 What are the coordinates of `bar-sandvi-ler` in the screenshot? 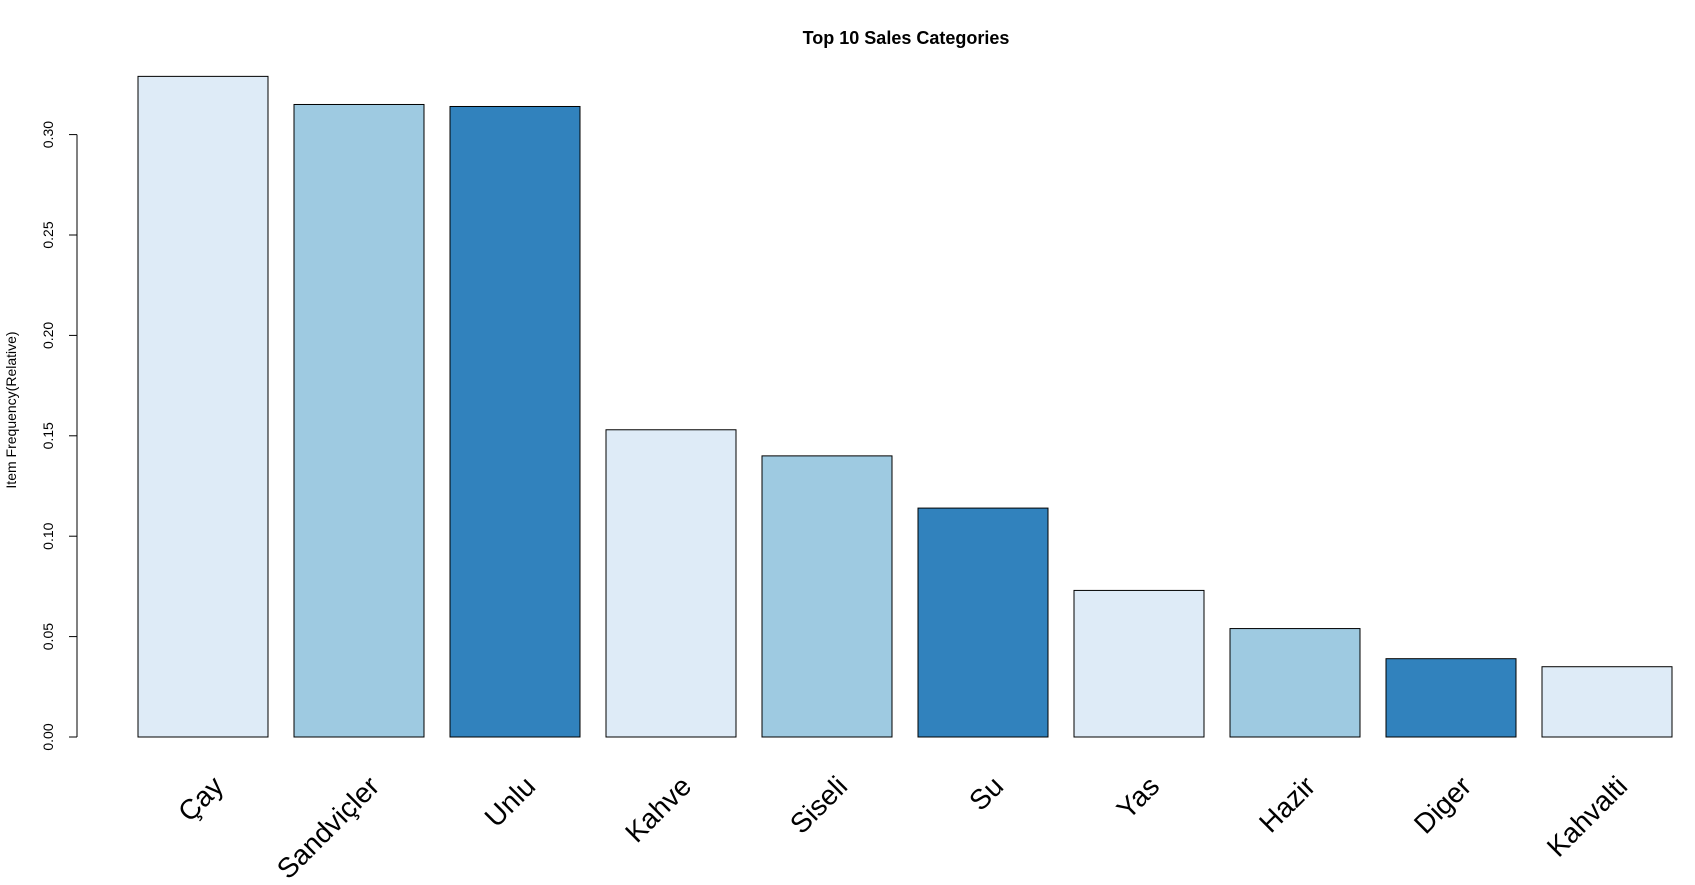 It's located at (359, 420).